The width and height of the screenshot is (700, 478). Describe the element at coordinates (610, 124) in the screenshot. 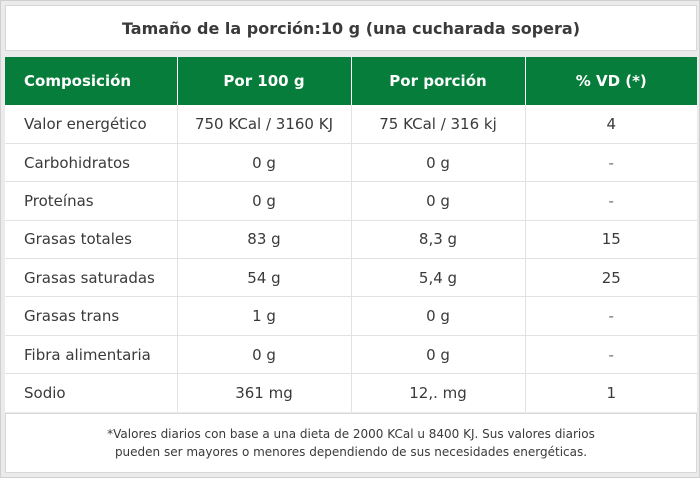

I see `row-dv: 4` at that location.